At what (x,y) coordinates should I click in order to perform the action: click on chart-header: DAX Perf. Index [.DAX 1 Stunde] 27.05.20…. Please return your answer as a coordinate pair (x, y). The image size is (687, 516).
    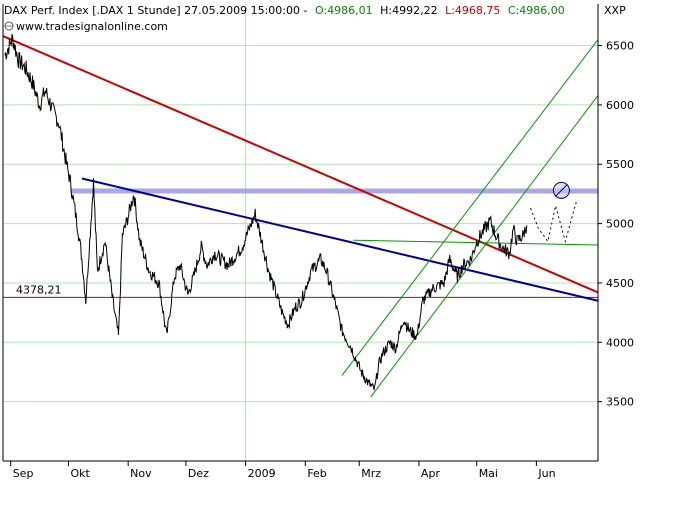
    Looking at the image, I should click on (284, 10).